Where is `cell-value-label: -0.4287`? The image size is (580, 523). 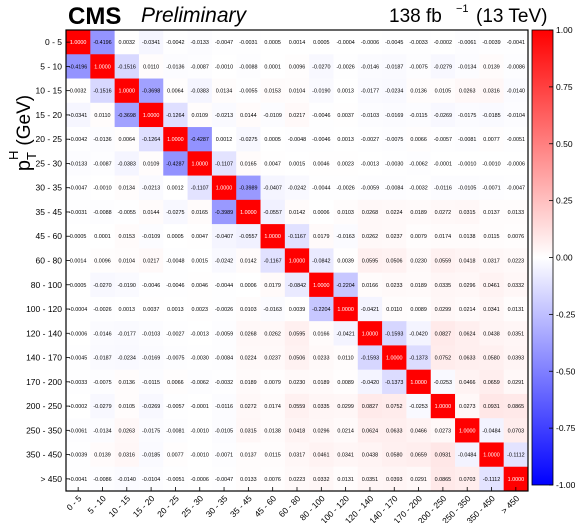
cell-value-label: -0.4287 is located at coordinates (200, 140).